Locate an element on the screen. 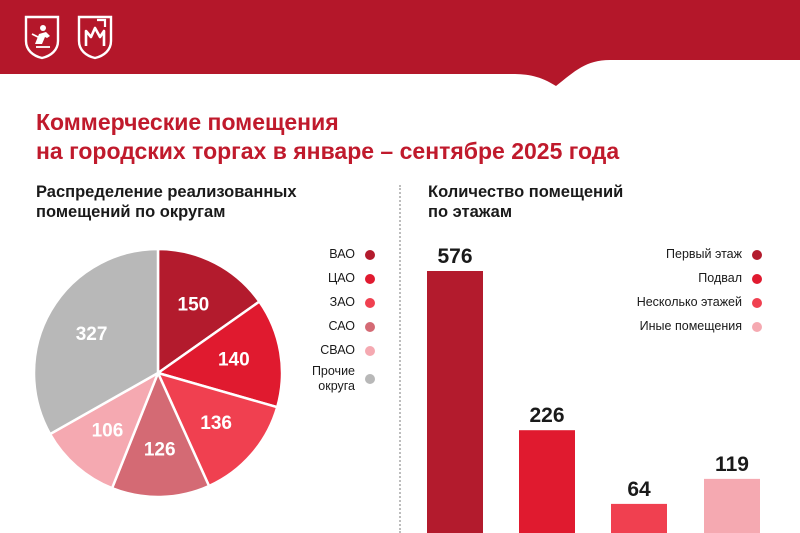  pie-legend-label: ЦАО is located at coordinates (341, 278).